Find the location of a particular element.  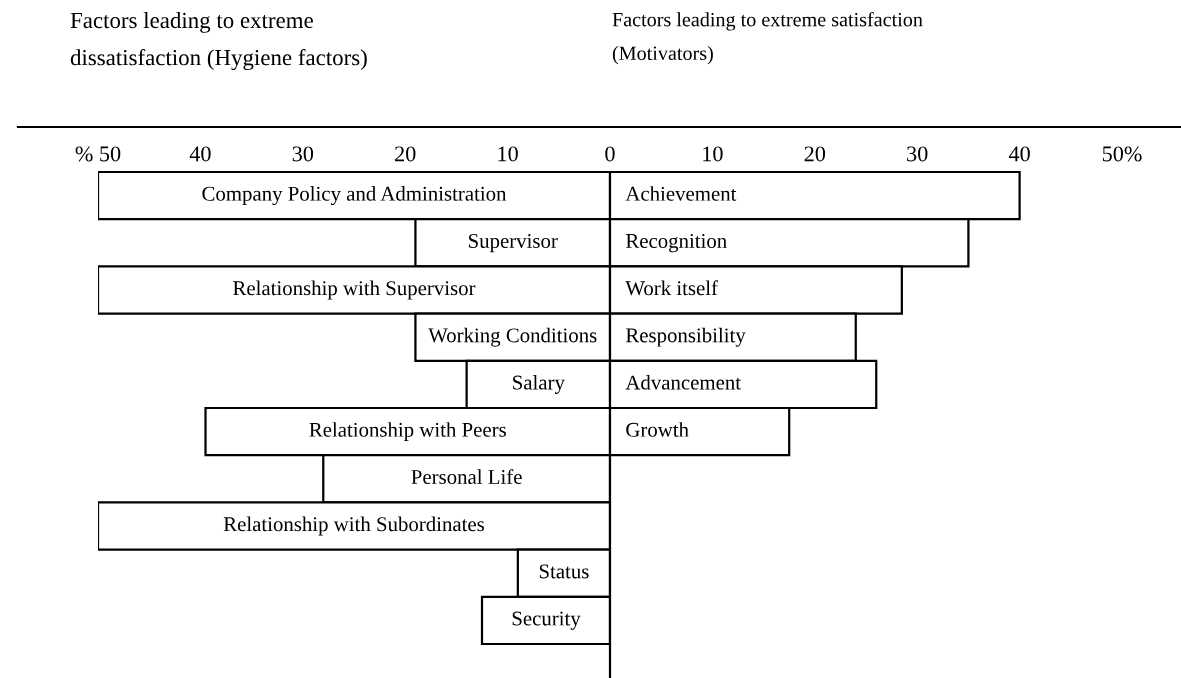

y-tick-label: Salary is located at coordinates (539, 384).